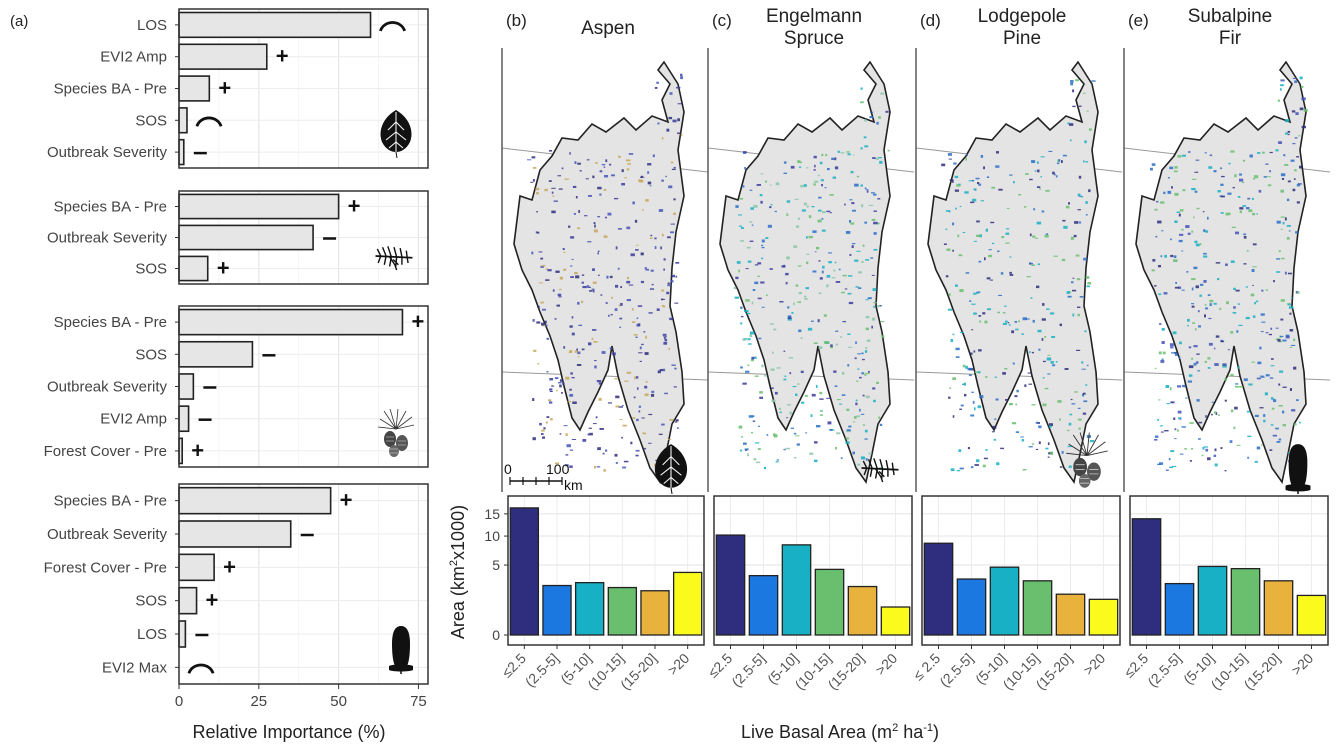 The image size is (1336, 746). Describe the element at coordinates (1230, 38) in the screenshot. I see `map-title: Fir` at that location.